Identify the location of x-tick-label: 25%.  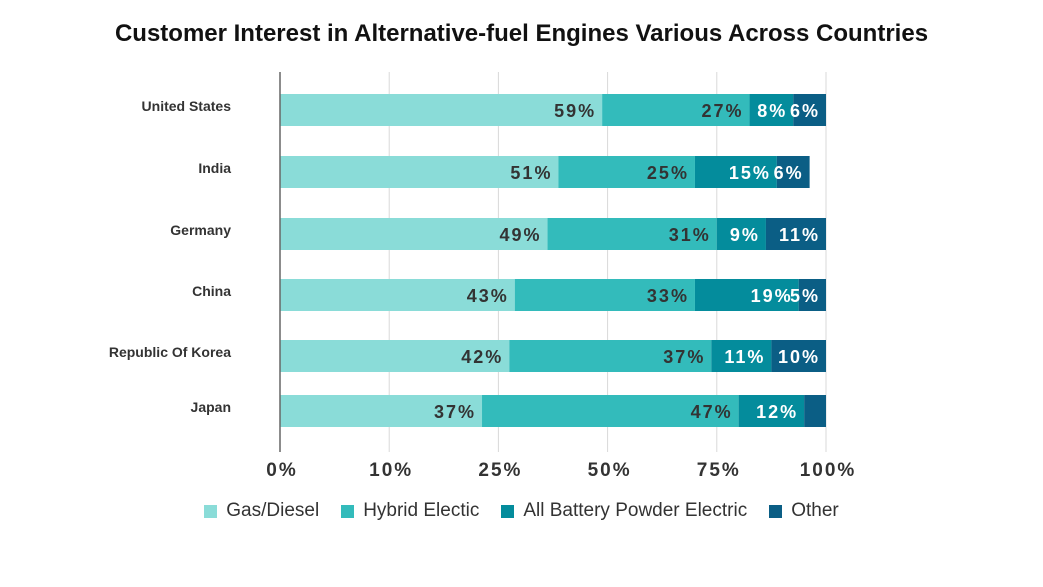
(500, 470).